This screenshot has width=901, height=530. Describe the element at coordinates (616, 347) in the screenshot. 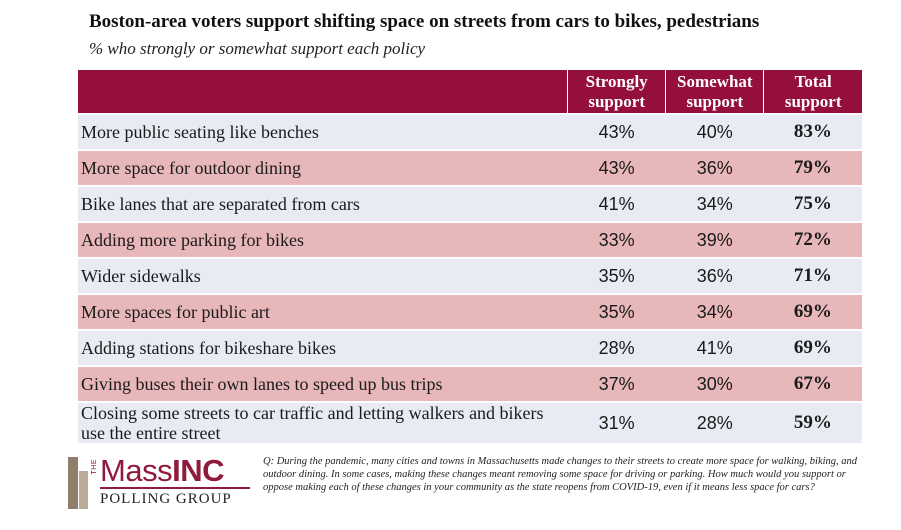

I see `strongly-value: 28%` at that location.